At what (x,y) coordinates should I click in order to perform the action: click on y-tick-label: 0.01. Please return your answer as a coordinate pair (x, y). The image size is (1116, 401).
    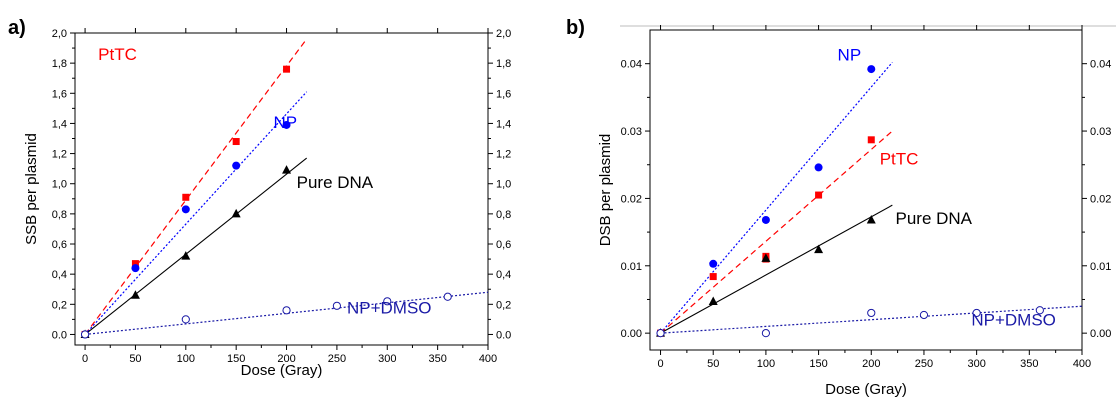
    Looking at the image, I should click on (631, 267).